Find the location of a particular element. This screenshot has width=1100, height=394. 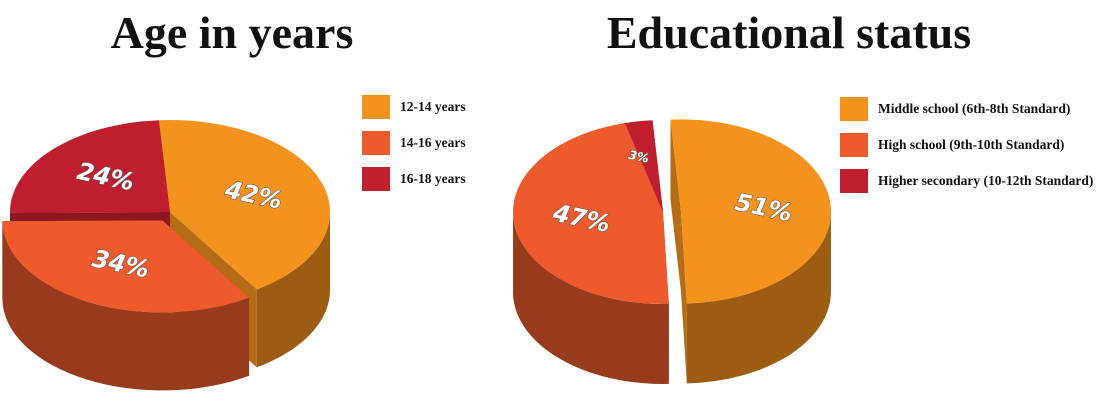

legend-item: High school (9th-10th Standard) is located at coordinates (952, 145).